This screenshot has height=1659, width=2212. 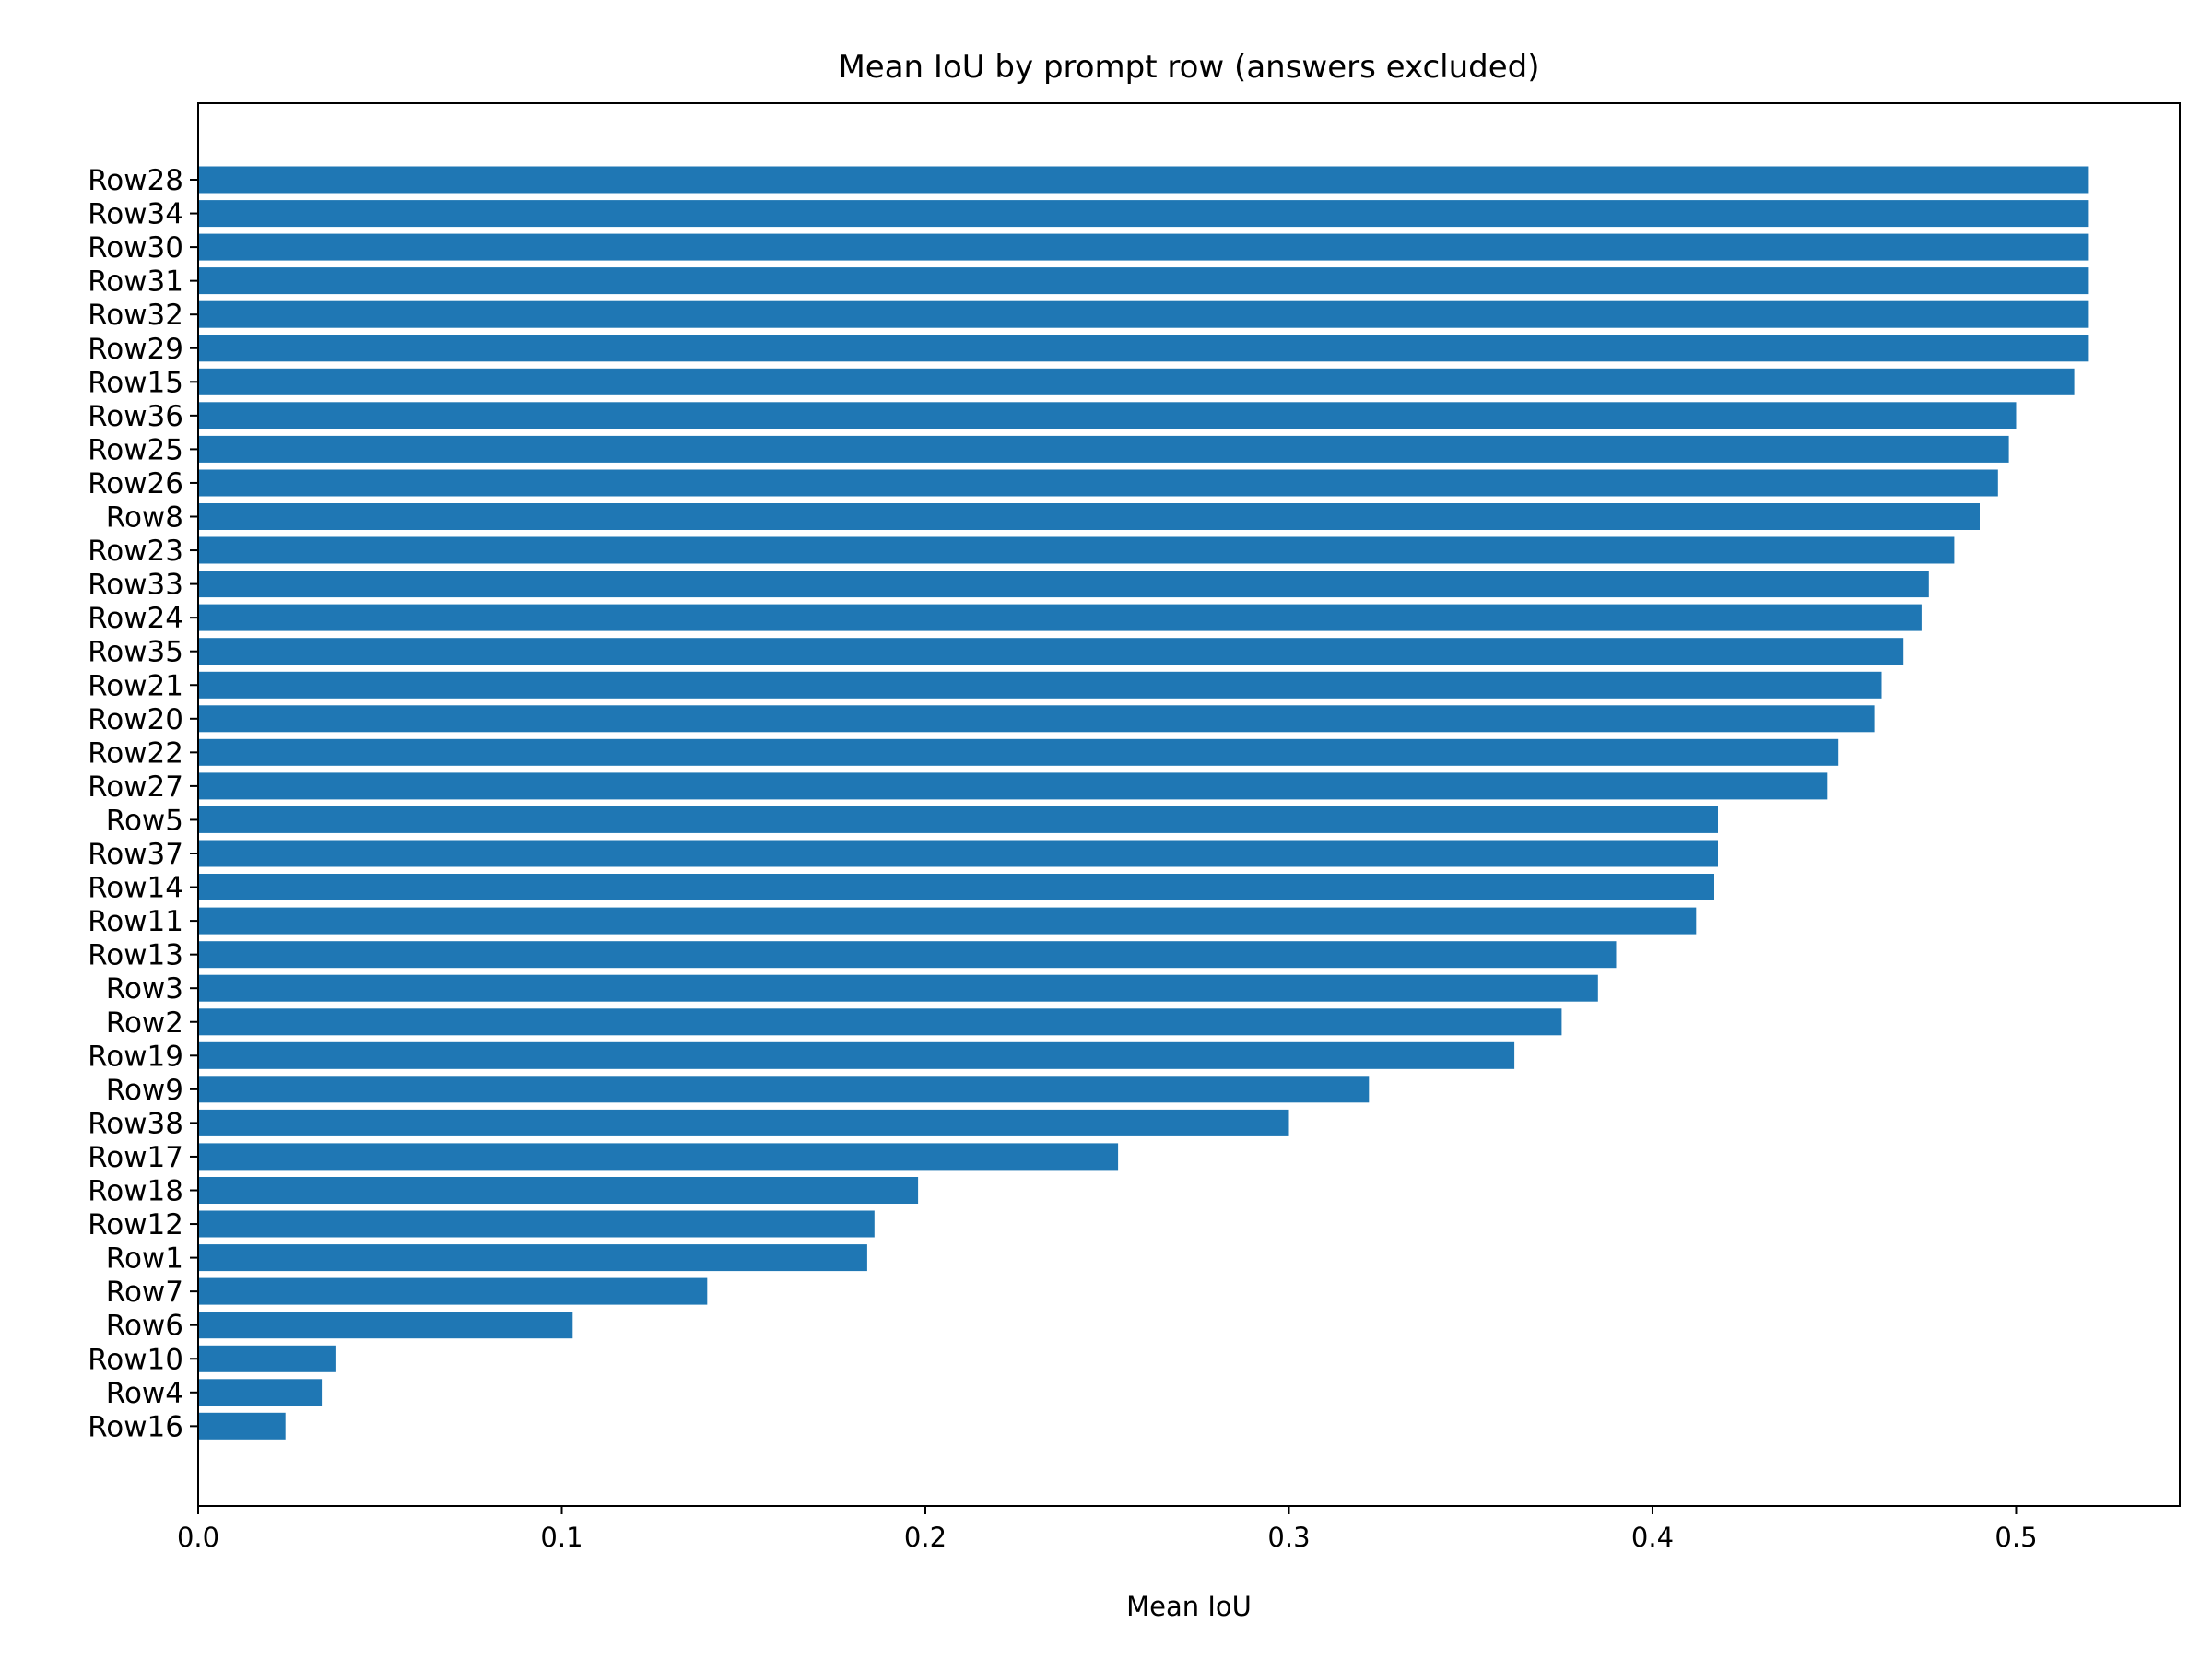 I want to click on bar-row30, so click(x=1143, y=247).